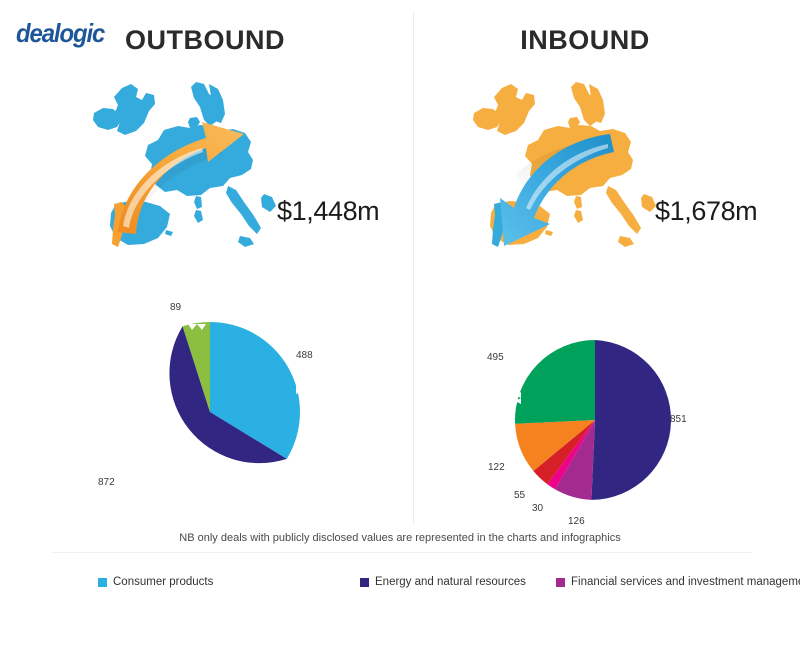 The image size is (800, 649). I want to click on europe-map-outbound, so click(193, 178).